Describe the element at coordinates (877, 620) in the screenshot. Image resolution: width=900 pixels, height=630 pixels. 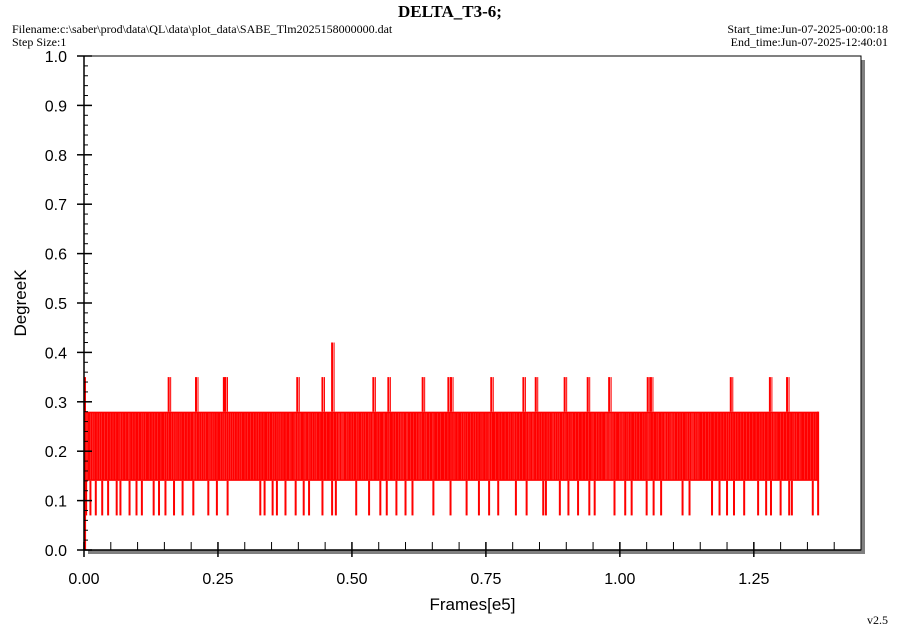
I see `version-label: v2.5` at that location.